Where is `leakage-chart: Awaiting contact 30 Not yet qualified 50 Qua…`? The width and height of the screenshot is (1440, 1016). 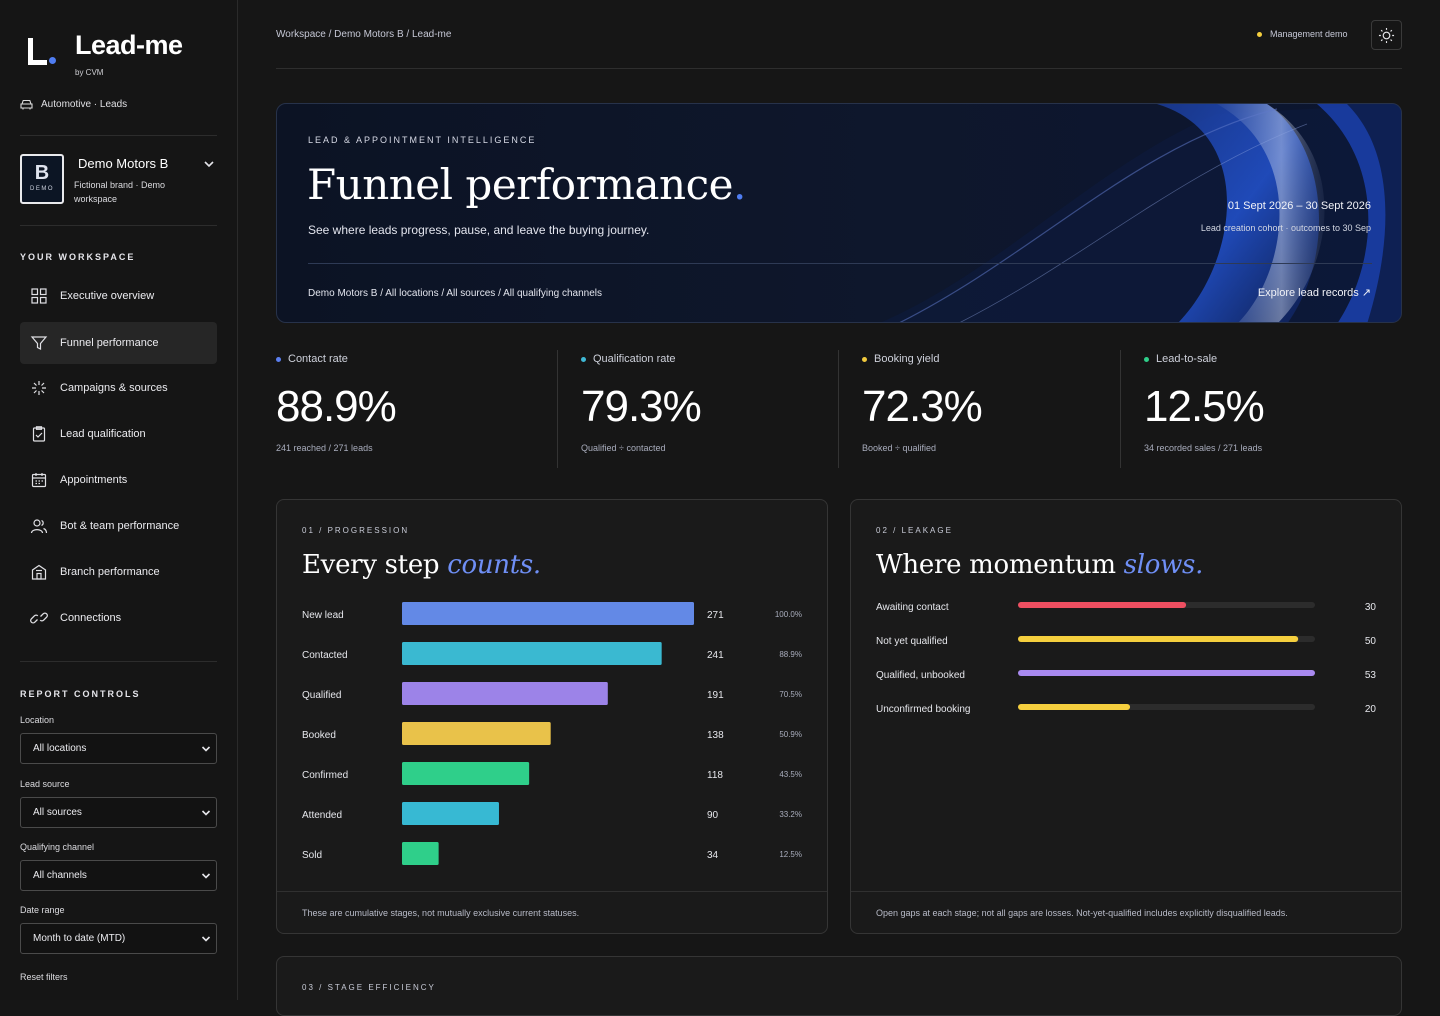
leakage-chart: Awaiting contact 30 Not yet qualified 50 Qua… is located at coordinates (1126, 658).